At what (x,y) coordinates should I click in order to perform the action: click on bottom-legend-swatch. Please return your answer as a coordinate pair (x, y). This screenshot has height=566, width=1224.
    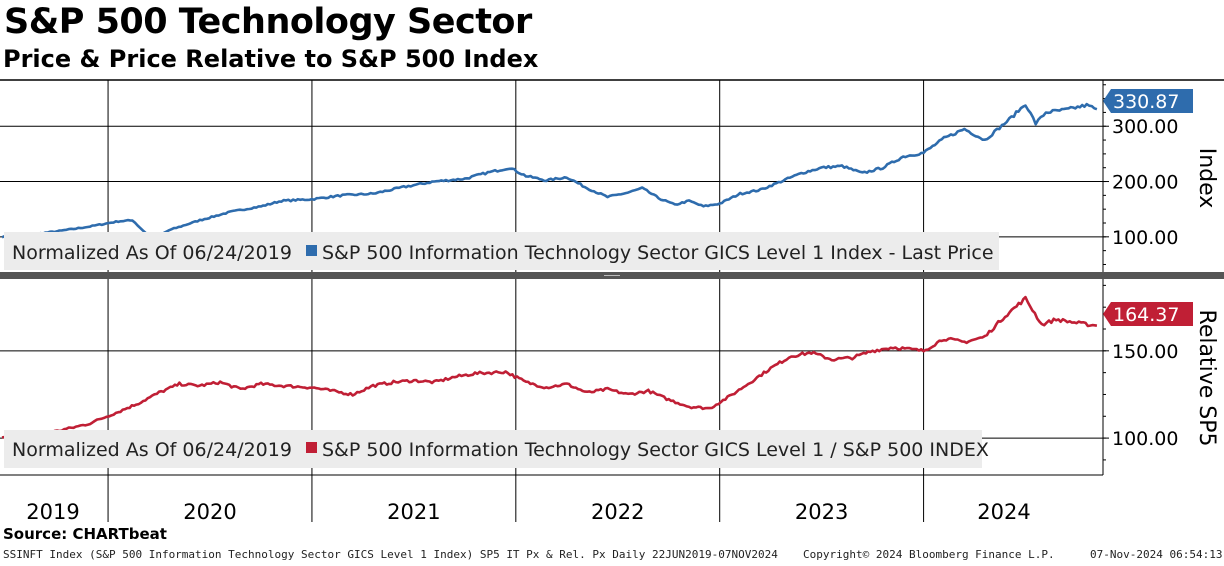
    Looking at the image, I should click on (311, 447).